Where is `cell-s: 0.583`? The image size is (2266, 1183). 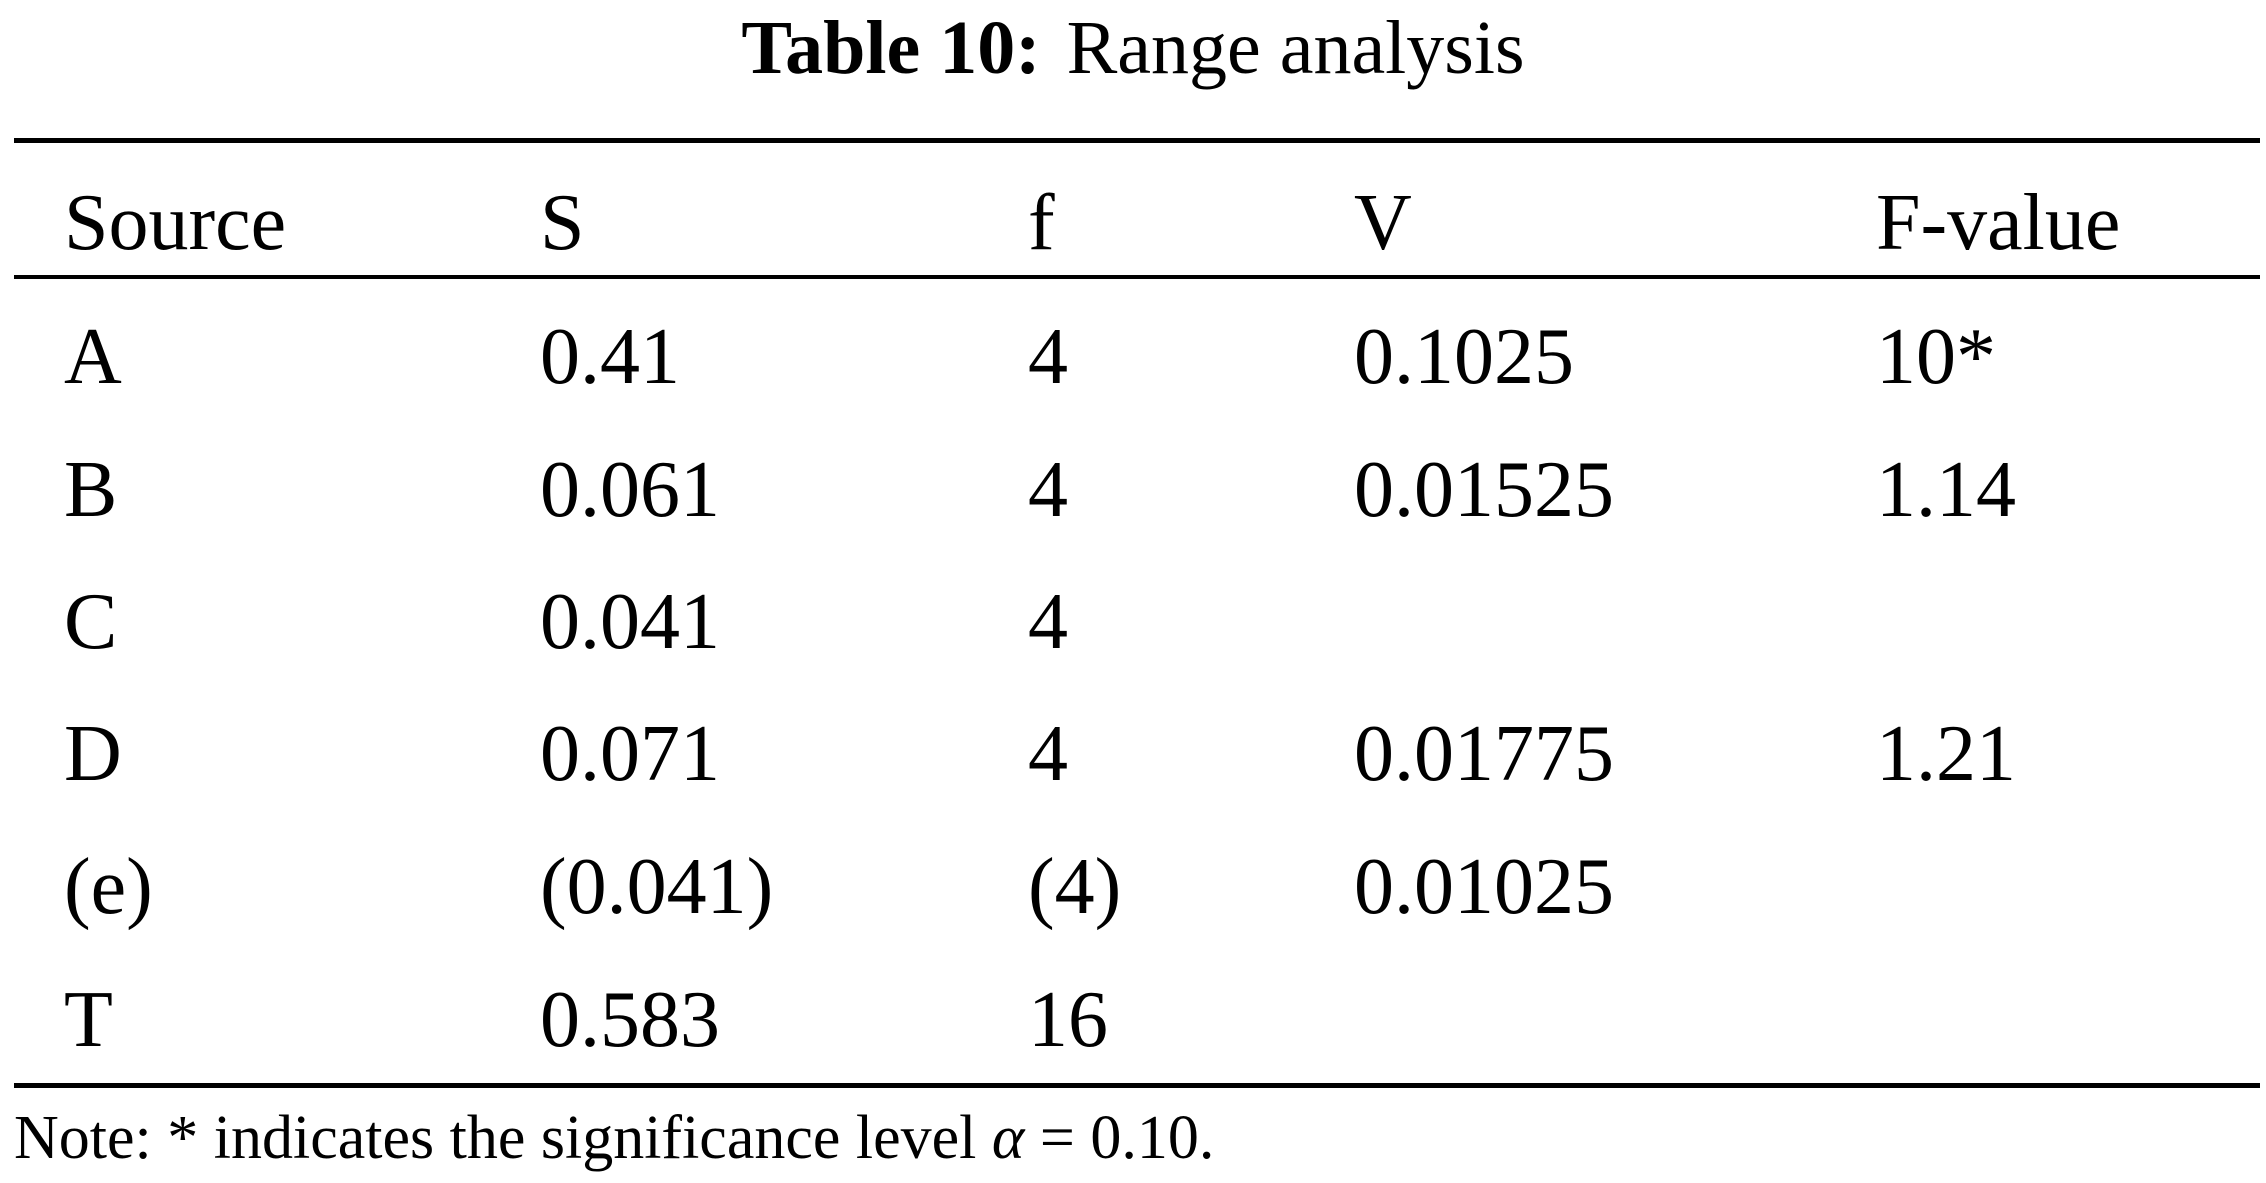 cell-s: 0.583 is located at coordinates (630, 1020).